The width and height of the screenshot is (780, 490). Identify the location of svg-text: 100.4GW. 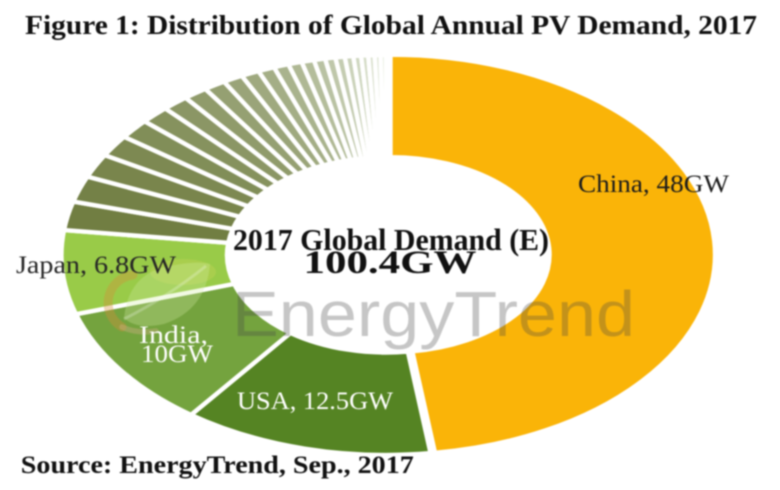
(390, 263).